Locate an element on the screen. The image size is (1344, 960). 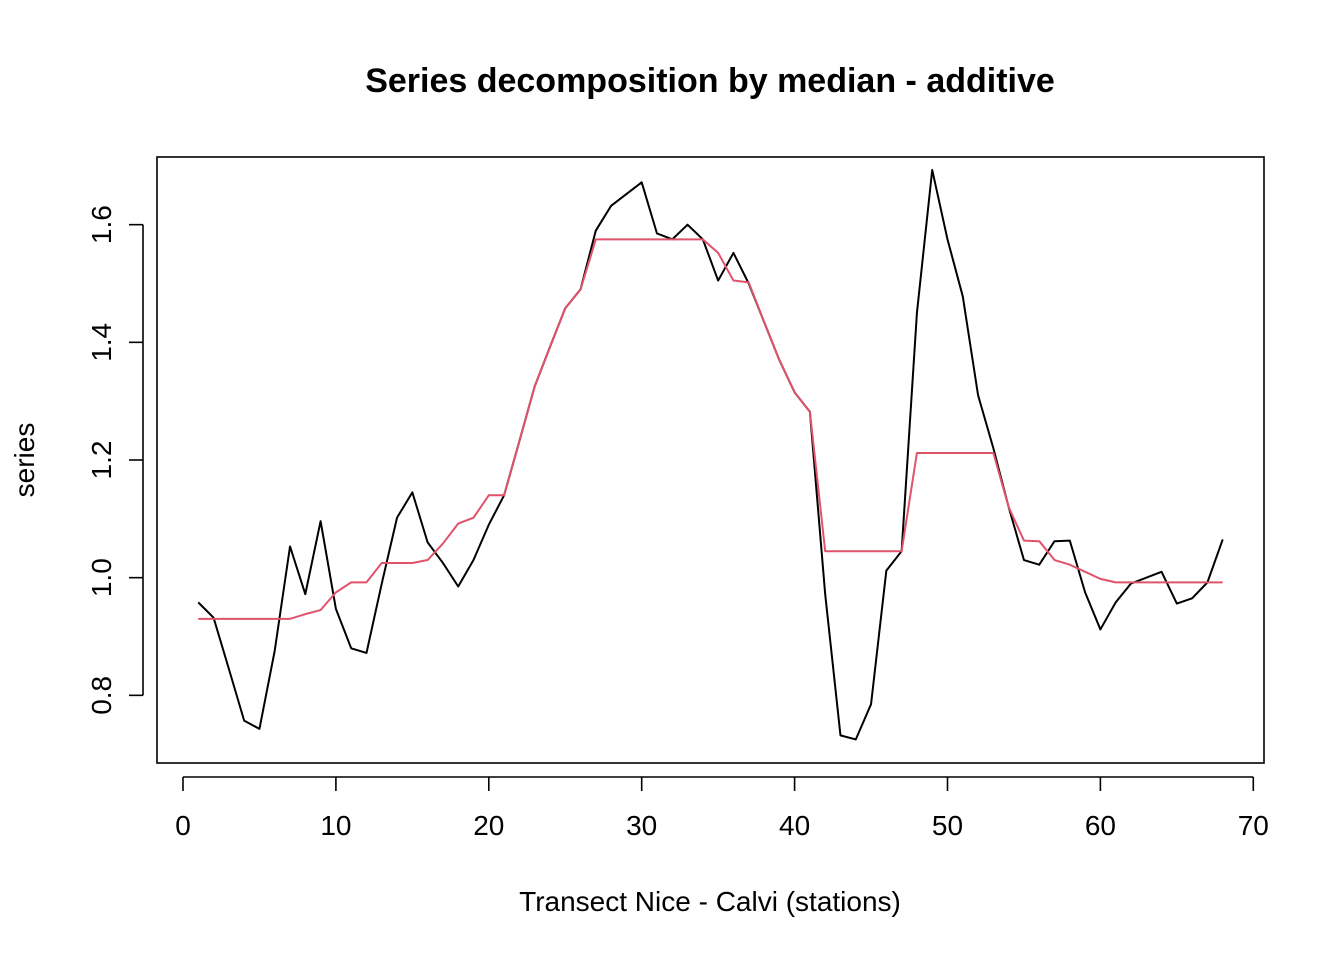
x-tick-label: 60 is located at coordinates (1100, 825).